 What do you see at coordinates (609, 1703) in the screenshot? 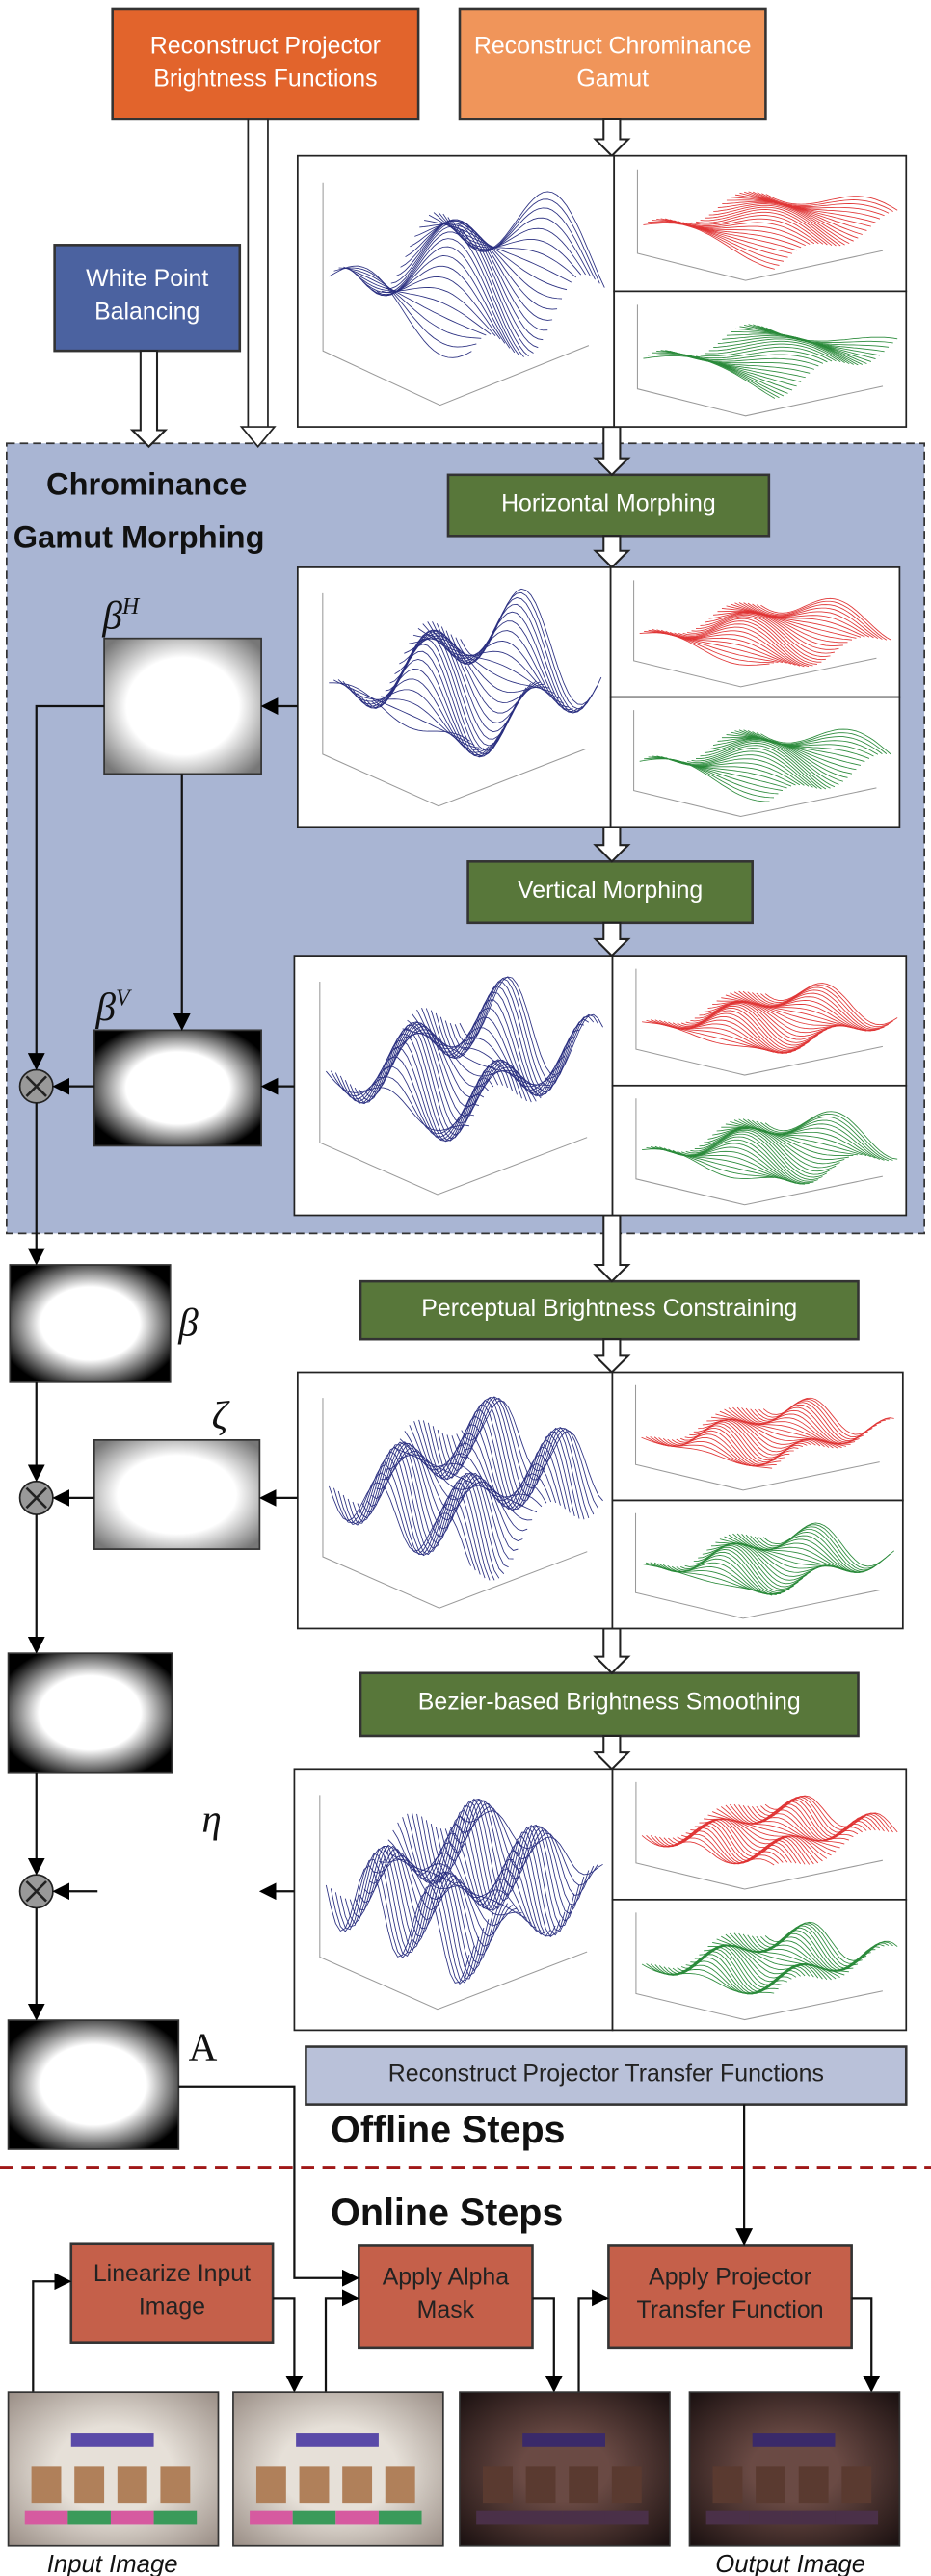
I see `process-box-text-frame: Bezier-based Brightness Smoothing` at bounding box center [609, 1703].